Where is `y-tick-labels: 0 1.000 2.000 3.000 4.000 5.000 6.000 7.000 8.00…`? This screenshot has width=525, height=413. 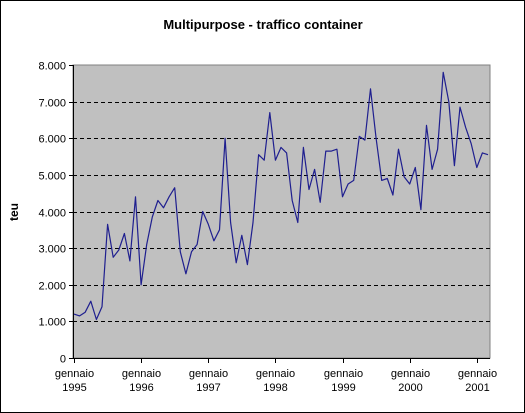
y-tick-labels: 0 1.000 2.000 3.000 4.000 5.000 6.000 7.000 8.00… is located at coordinates (52, 213).